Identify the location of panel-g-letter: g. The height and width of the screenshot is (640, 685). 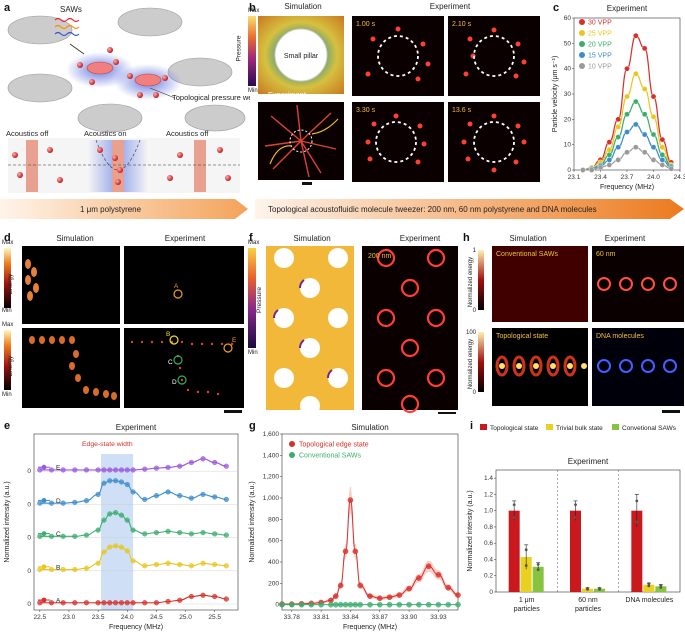
(252, 426).